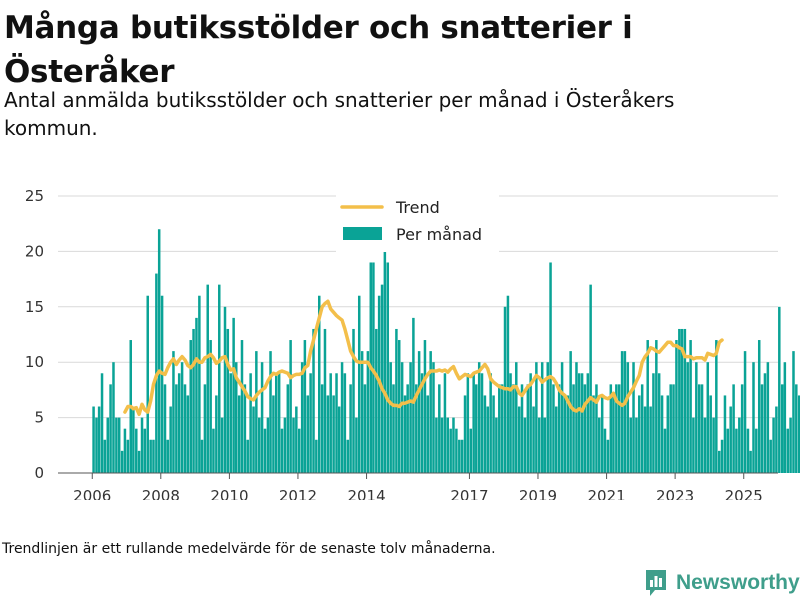 The height and width of the screenshot is (600, 800). What do you see at coordinates (161, 493) in the screenshot?
I see `x-tick-label: 2008` at bounding box center [161, 493].